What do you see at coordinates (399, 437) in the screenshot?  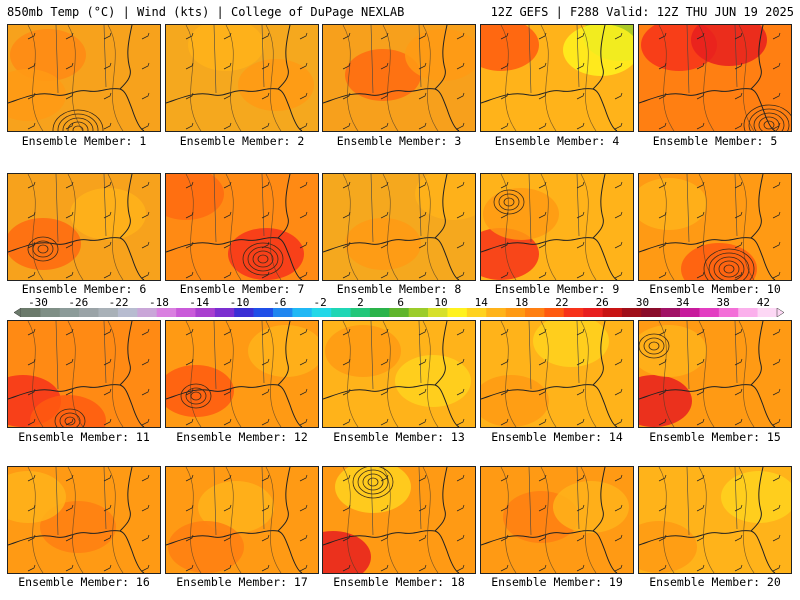 I see `ensemble-member-caption: Ensemble Member: 13` at bounding box center [399, 437].